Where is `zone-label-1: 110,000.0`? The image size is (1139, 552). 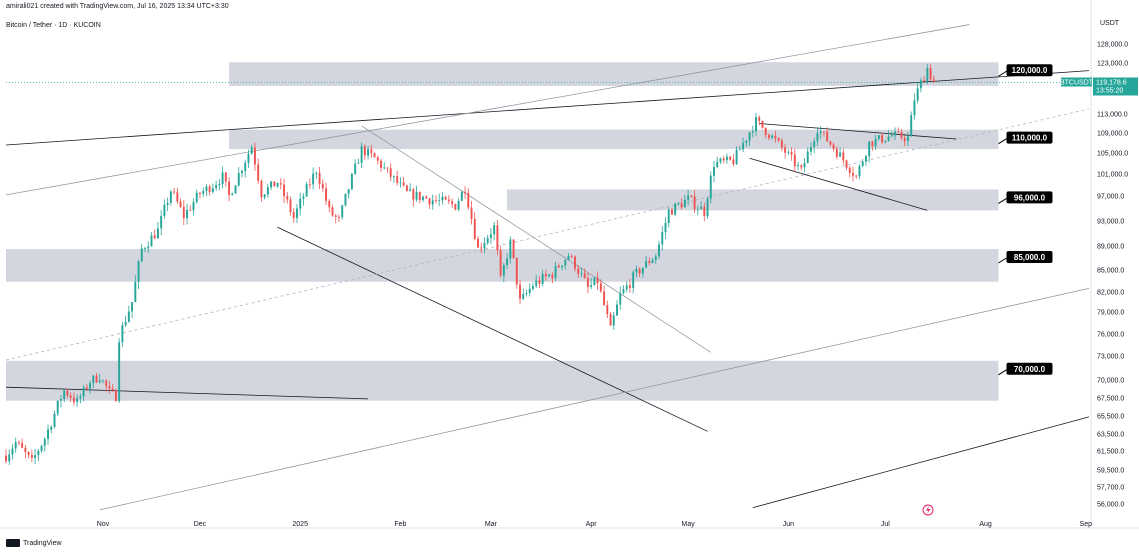
zone-label-1: 110,000.0 is located at coordinates (1025, 138).